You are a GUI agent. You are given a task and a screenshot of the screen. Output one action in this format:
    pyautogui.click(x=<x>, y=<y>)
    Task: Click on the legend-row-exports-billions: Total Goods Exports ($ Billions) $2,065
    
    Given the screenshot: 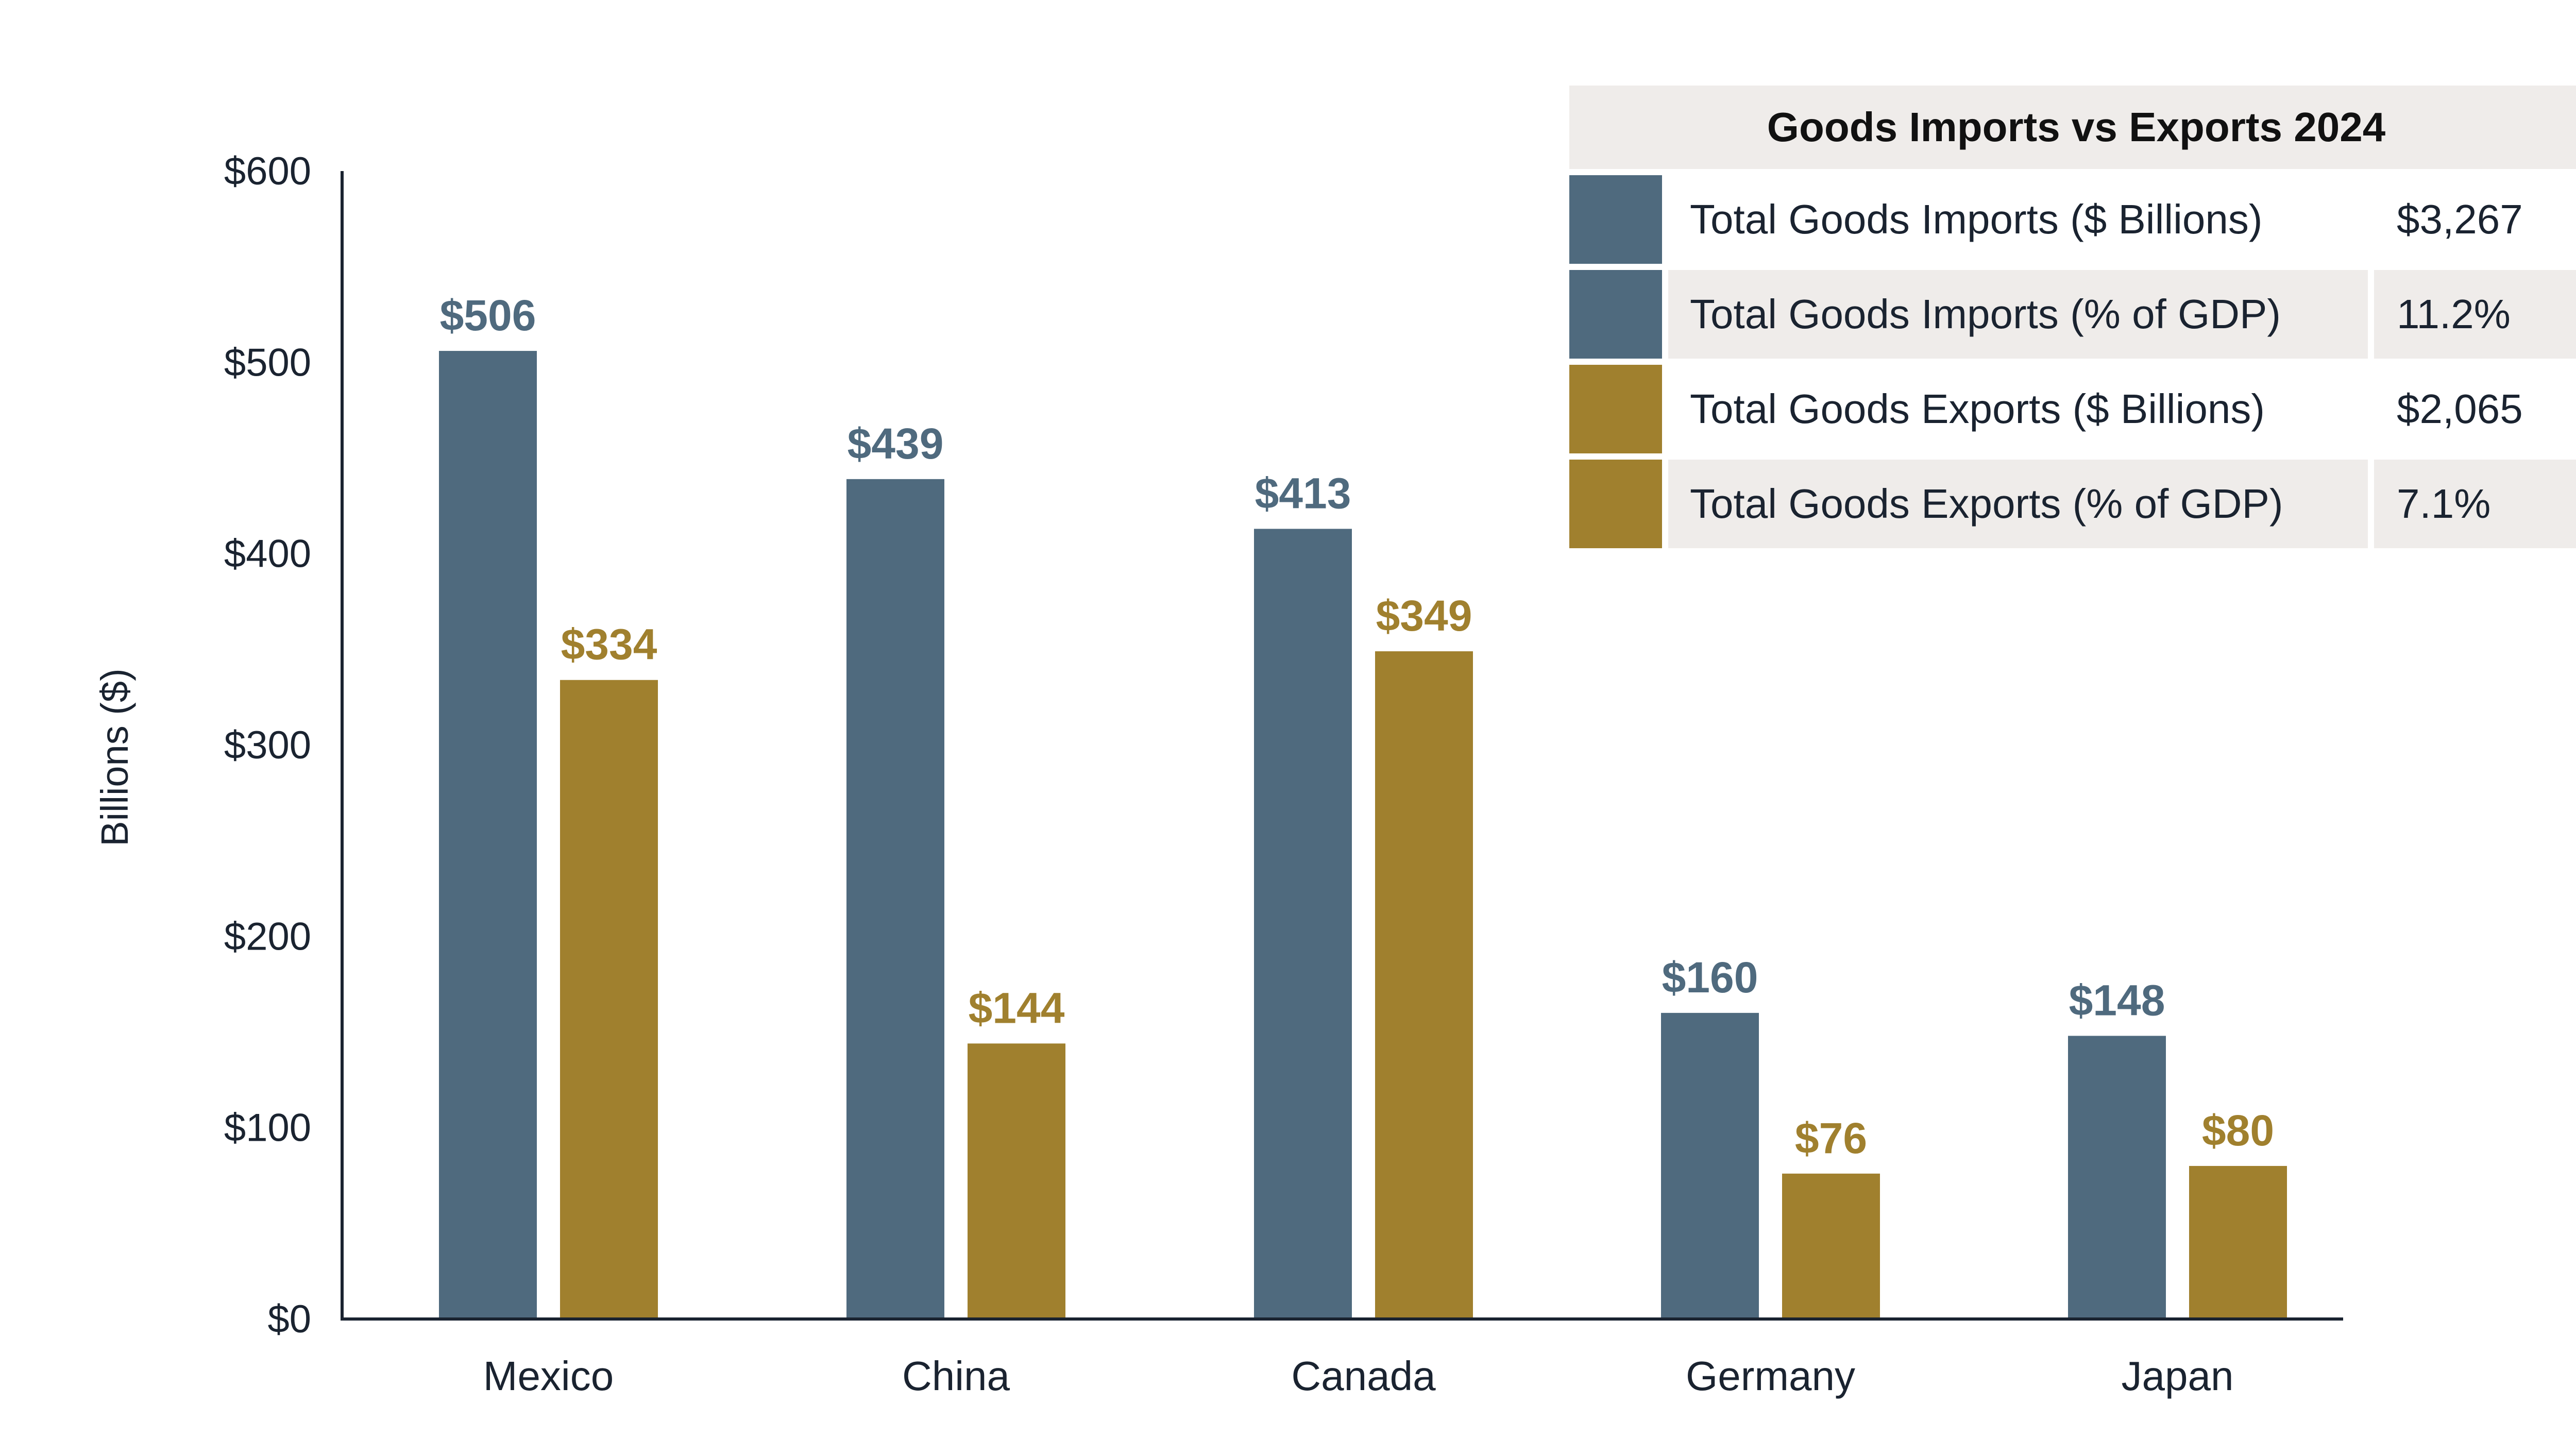 What is the action you would take?
    pyautogui.click(x=2072, y=409)
    